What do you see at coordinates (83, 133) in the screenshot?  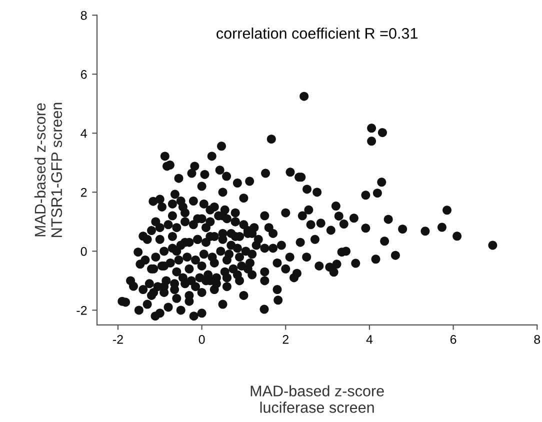 I see `y-tick-label: 4` at bounding box center [83, 133].